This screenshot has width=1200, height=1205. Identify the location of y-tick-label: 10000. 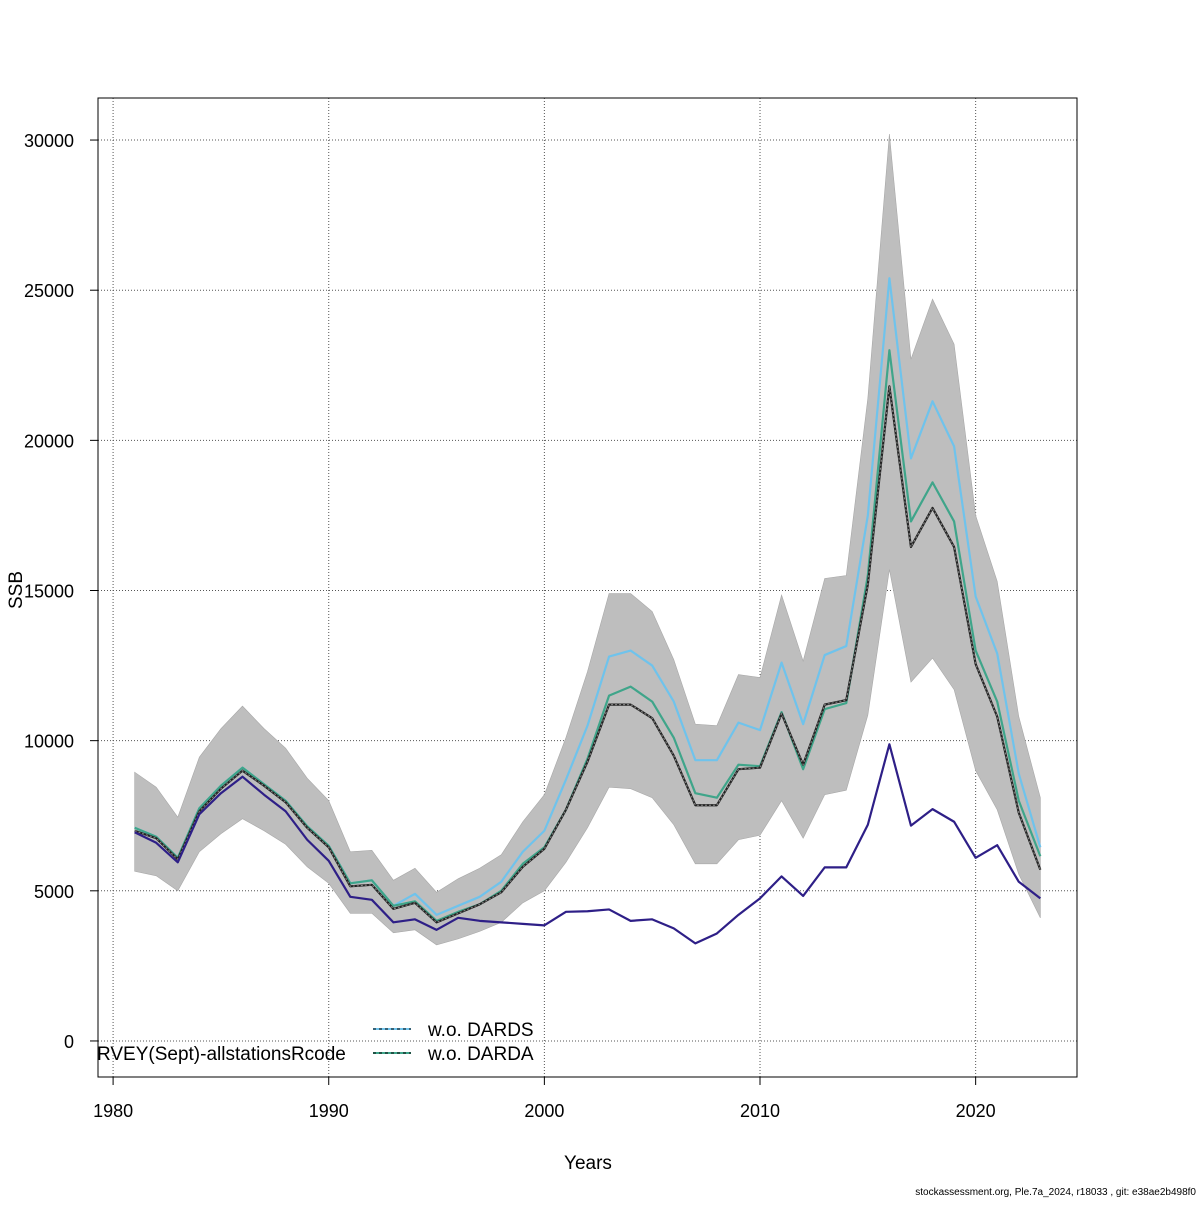
(49, 742).